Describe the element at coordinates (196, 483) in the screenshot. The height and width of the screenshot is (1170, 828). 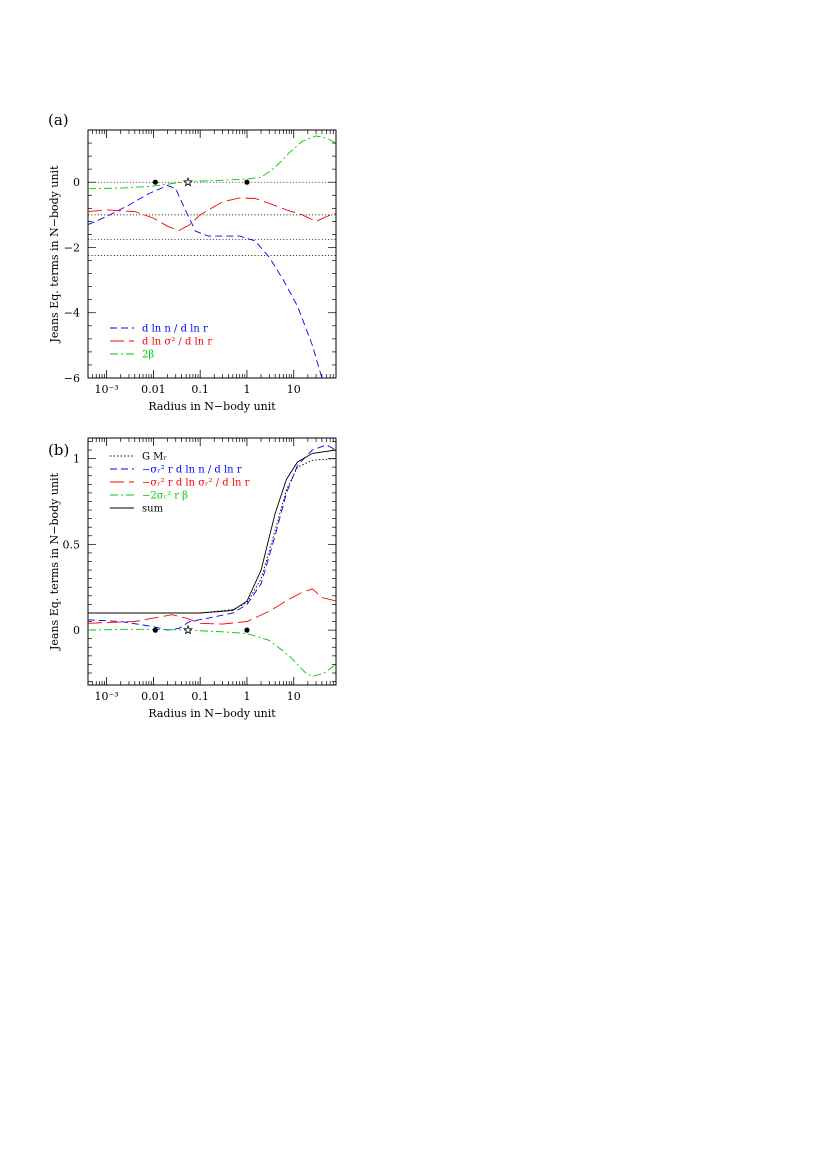
I see `legend-label: −σᵣ² r d ln σᵣ² / d ln r` at that location.